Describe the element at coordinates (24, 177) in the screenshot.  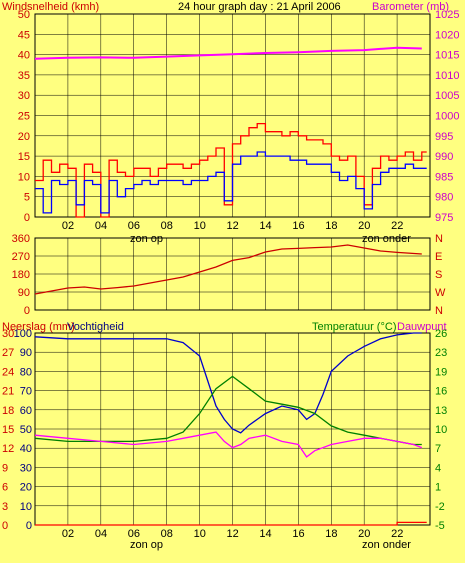
I see `y-tick-label: 10` at that location.